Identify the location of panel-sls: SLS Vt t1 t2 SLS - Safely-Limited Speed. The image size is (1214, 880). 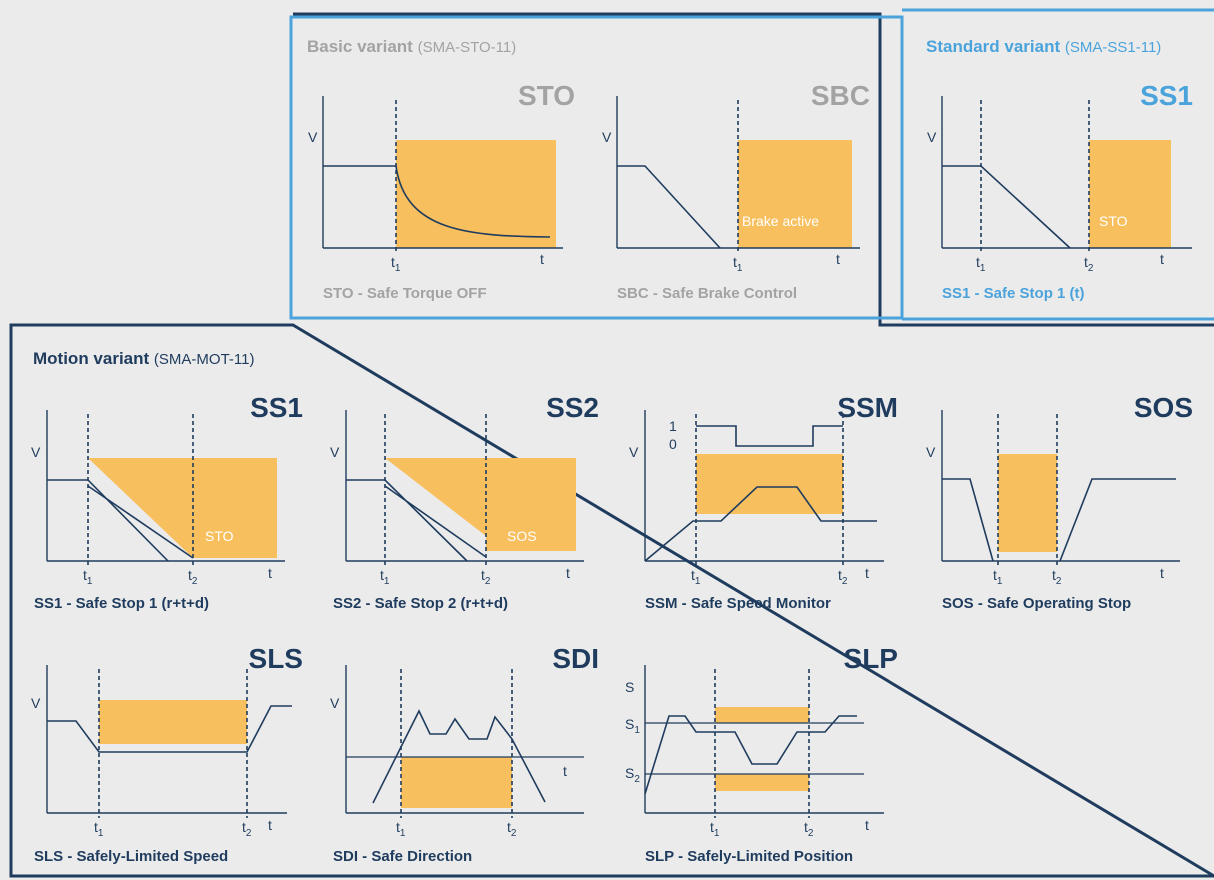
(167, 754).